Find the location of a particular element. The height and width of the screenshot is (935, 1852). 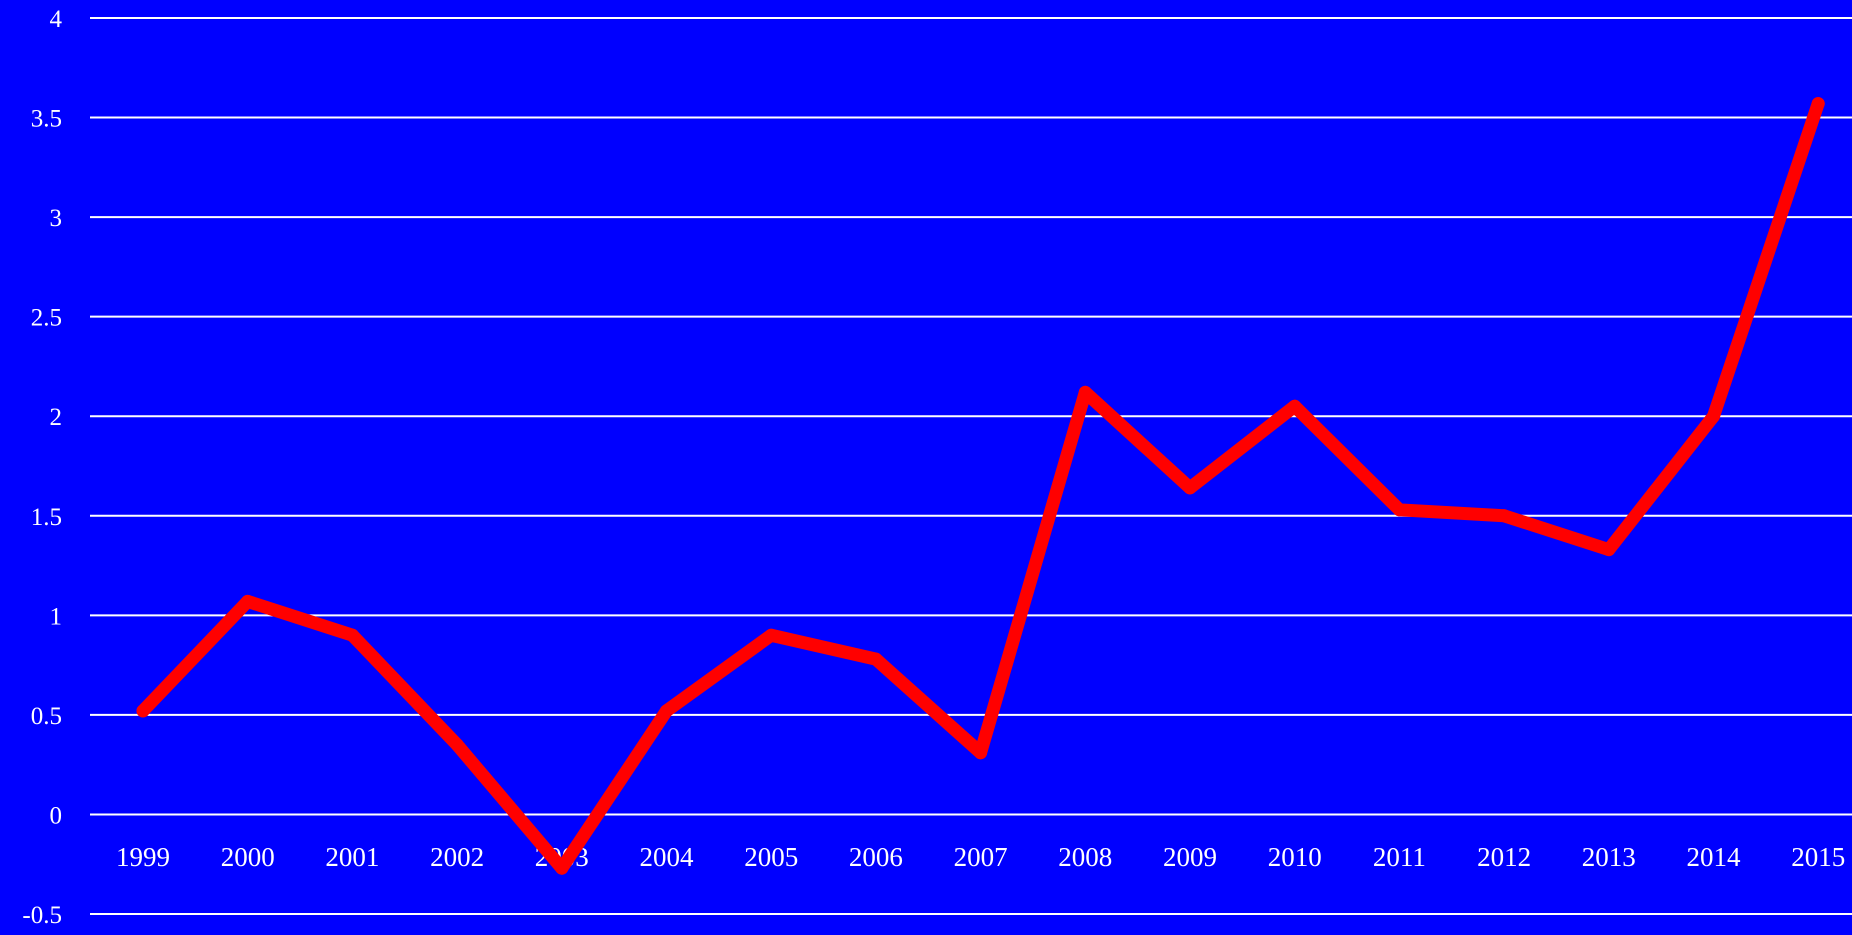

y-tick-label: 1 is located at coordinates (56, 616).